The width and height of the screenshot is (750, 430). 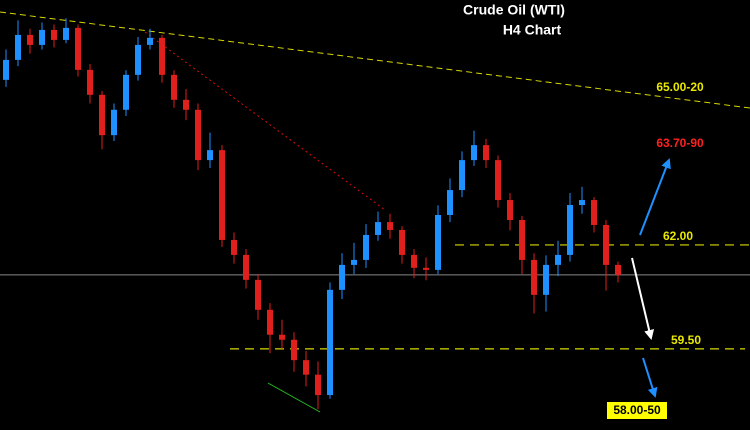 I want to click on annotation-box, so click(x=637, y=410).